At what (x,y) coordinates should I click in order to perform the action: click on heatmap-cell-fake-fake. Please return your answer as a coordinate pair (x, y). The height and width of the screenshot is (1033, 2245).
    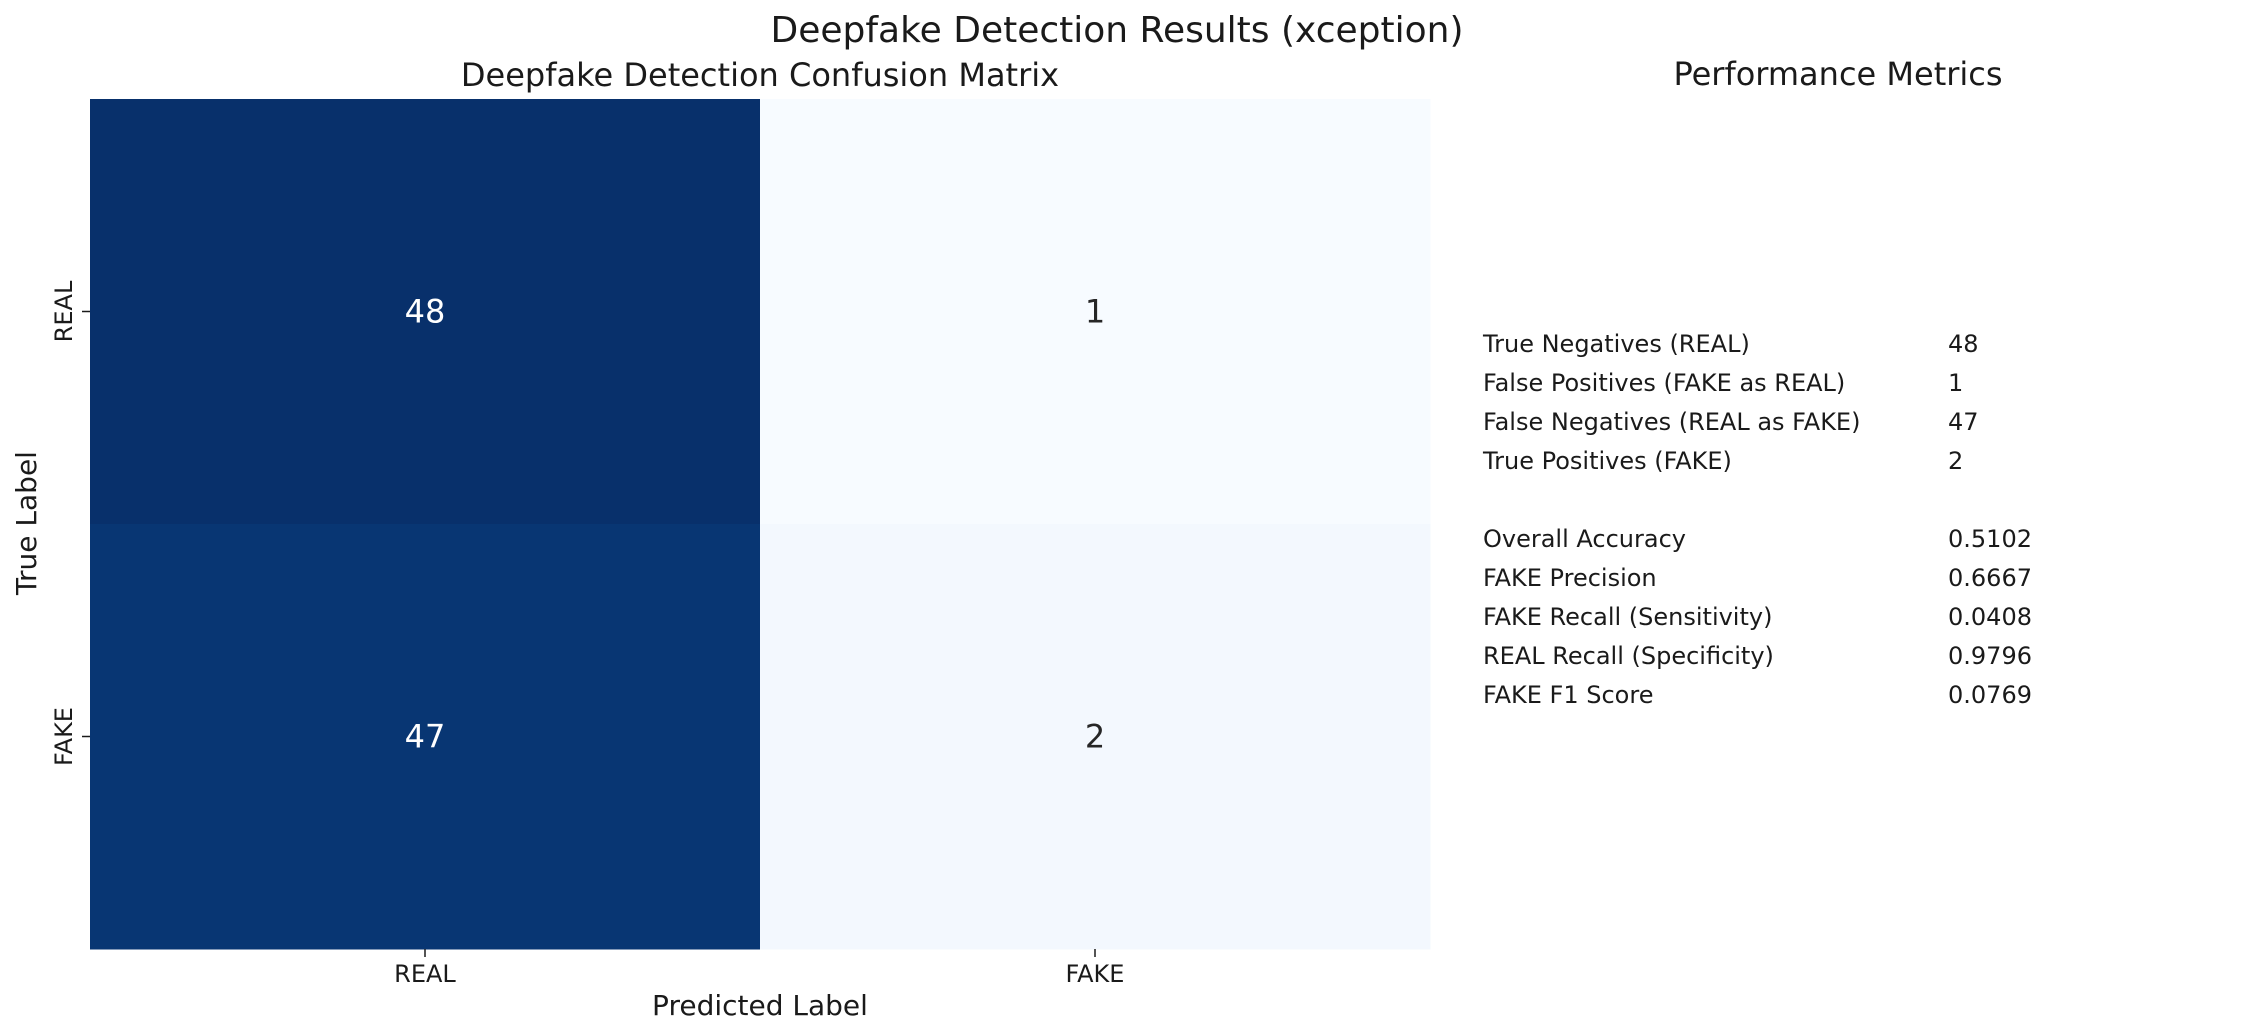
    Looking at the image, I should click on (1095, 737).